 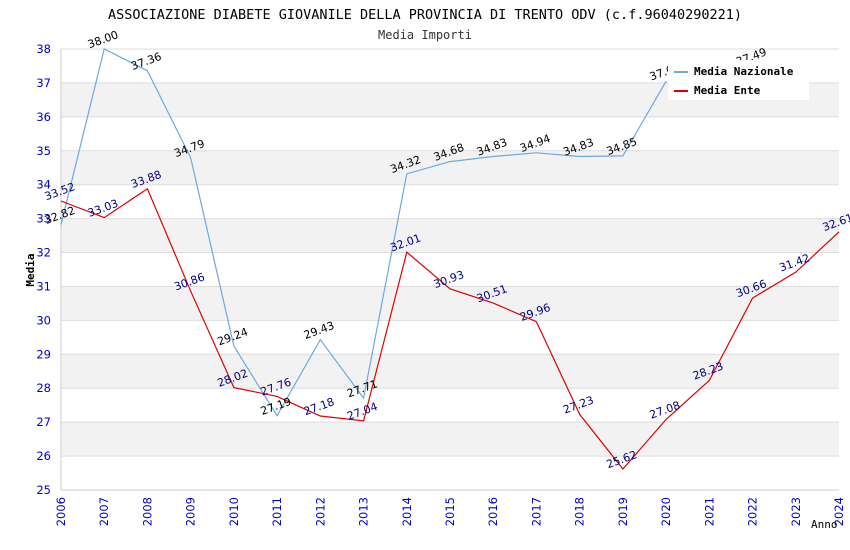 I want to click on chart-subtitle: Media Importi, so click(x=425, y=35).